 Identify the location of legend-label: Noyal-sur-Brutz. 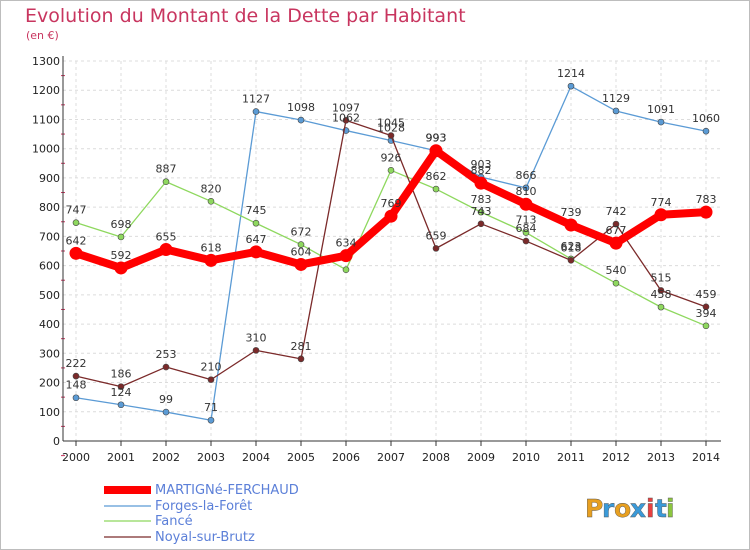
(205, 537).